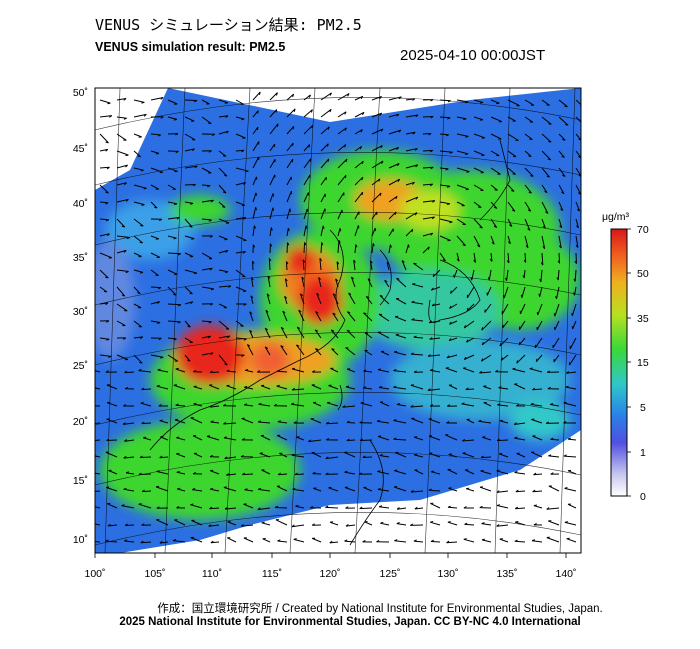 The height and width of the screenshot is (649, 700). I want to click on lon-tick: 125˚, so click(389, 574).